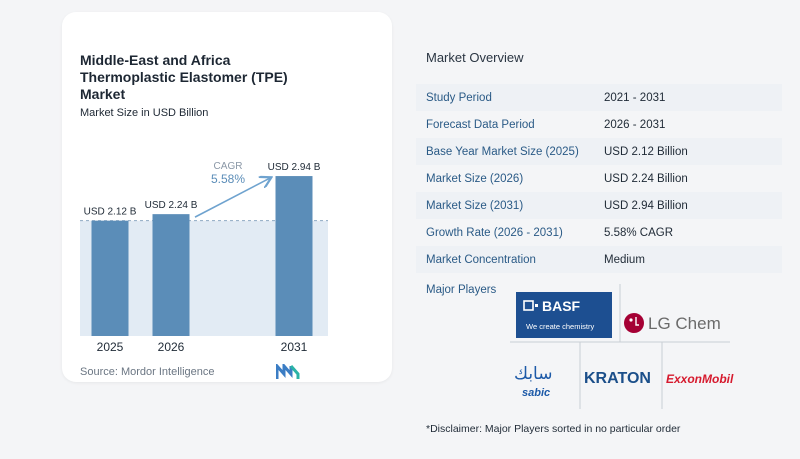 This screenshot has width=800, height=459. Describe the element at coordinates (294, 347) in the screenshot. I see `x-tick-2031: 2031` at that location.